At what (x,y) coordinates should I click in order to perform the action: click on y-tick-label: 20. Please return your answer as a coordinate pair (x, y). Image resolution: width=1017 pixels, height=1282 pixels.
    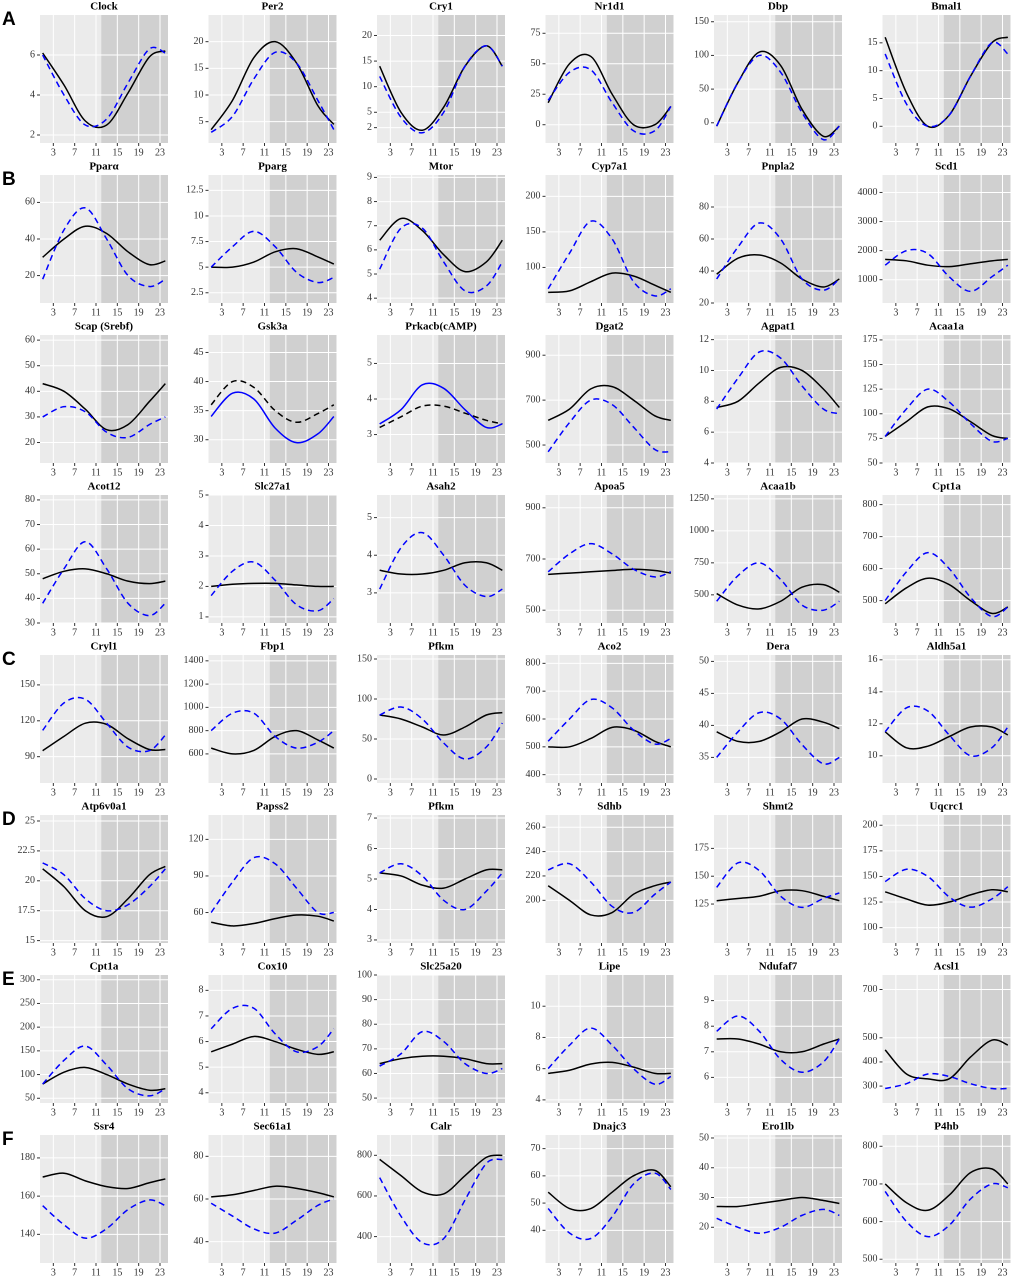
    Looking at the image, I should click on (30, 442).